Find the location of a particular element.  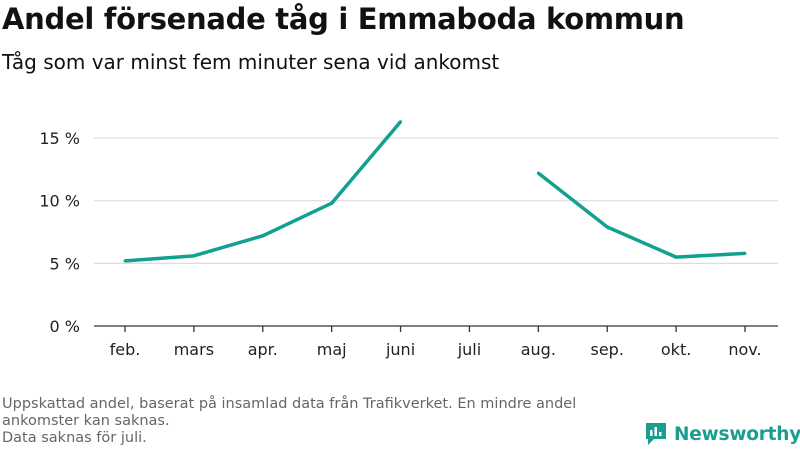

y-tick-label: 5 % is located at coordinates (65, 263).